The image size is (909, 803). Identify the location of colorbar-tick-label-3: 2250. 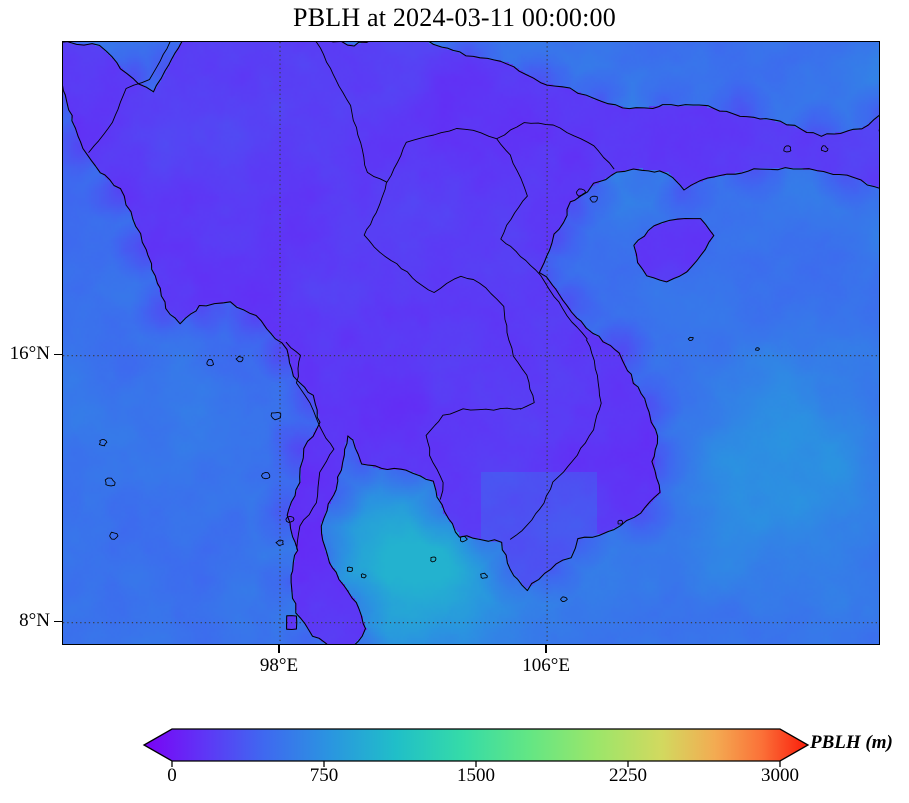
(628, 775).